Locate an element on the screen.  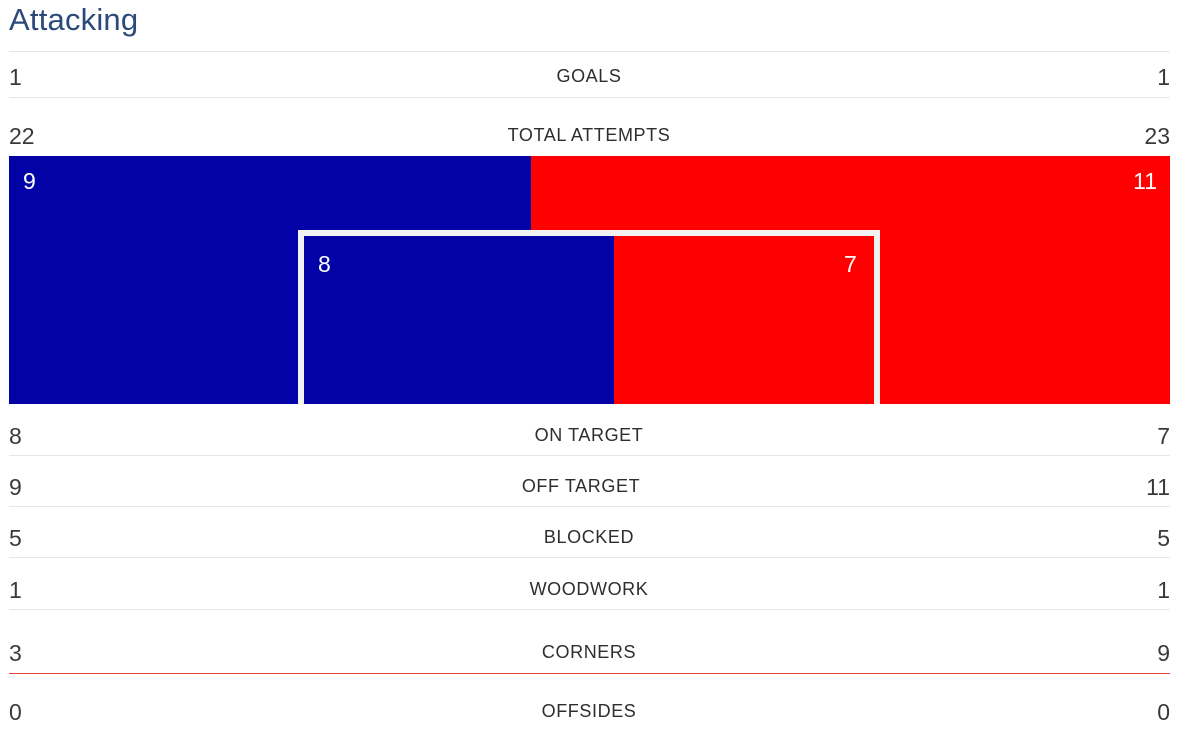
stat-row-offsides: 0 OFFSIDES 0 is located at coordinates (589, 713).